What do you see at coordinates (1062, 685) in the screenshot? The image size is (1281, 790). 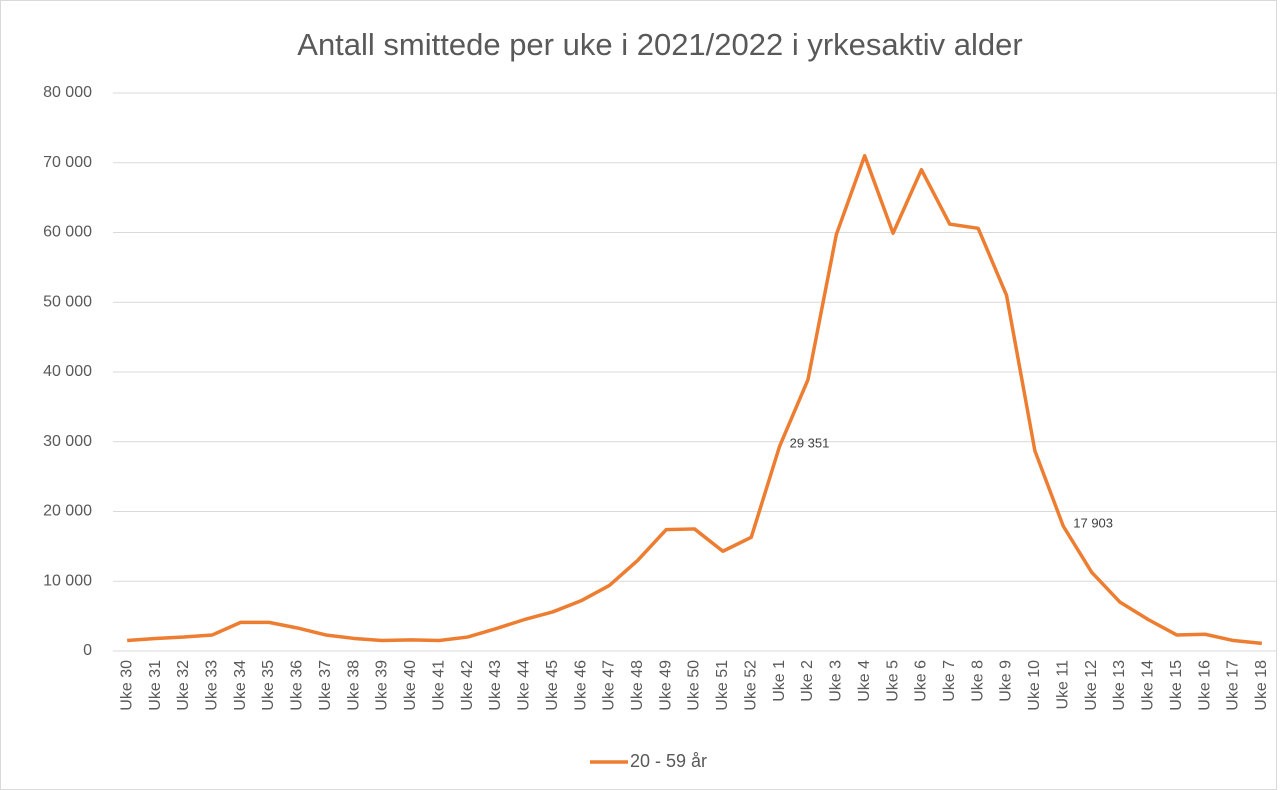 I see `x-tick-label: Uke 11` at bounding box center [1062, 685].